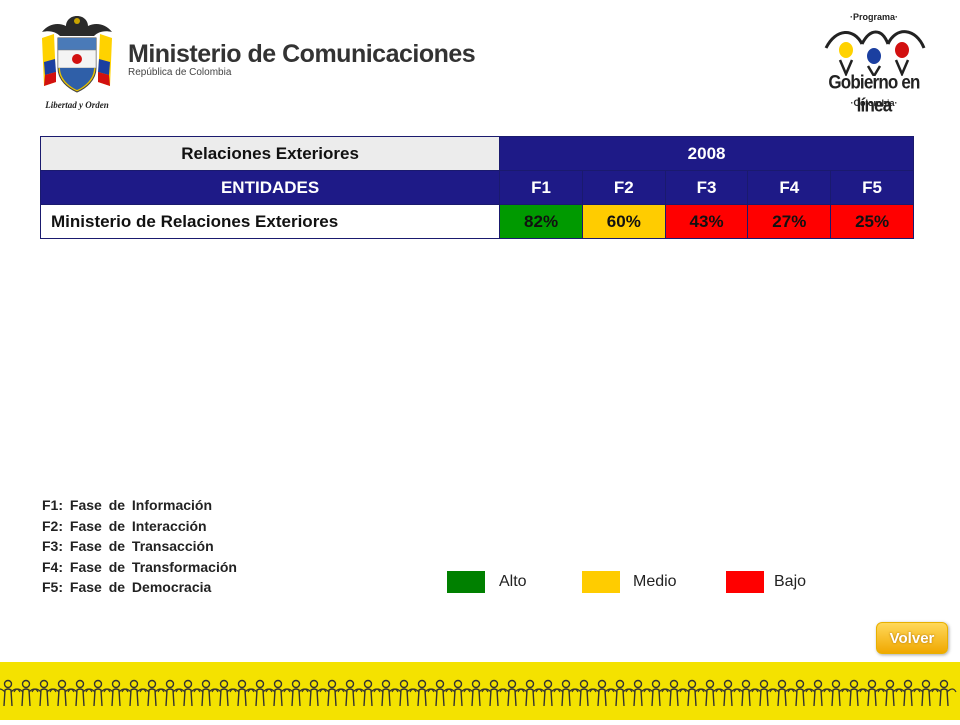 Image resolution: width=960 pixels, height=725 pixels. Describe the element at coordinates (128, 546) in the screenshot. I see `note-f3: F3: Fase de Transacción` at that location.